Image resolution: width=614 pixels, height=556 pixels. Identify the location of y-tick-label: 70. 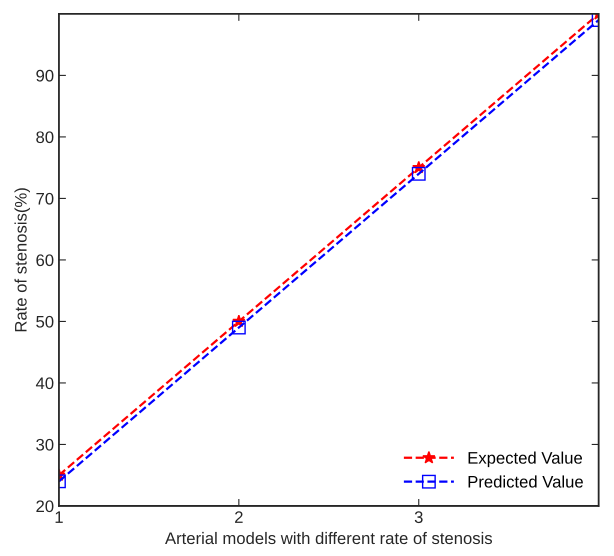
(45, 198).